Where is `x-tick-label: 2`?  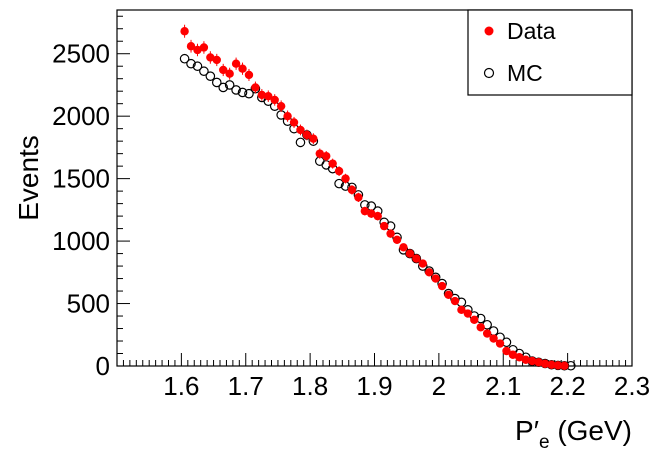
x-tick-label: 2 is located at coordinates (439, 386).